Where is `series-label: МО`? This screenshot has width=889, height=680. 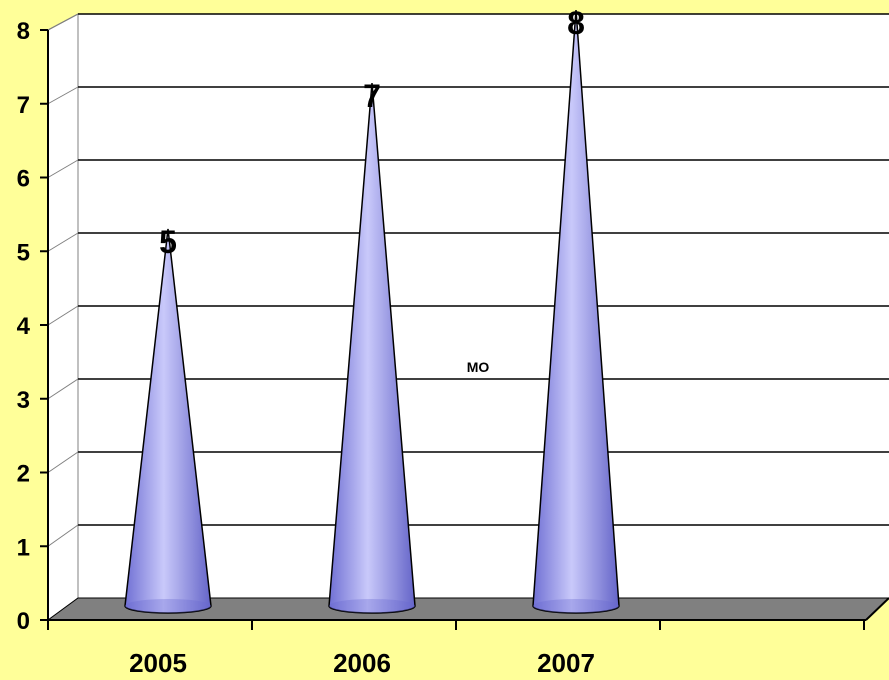 series-label: МО is located at coordinates (478, 367).